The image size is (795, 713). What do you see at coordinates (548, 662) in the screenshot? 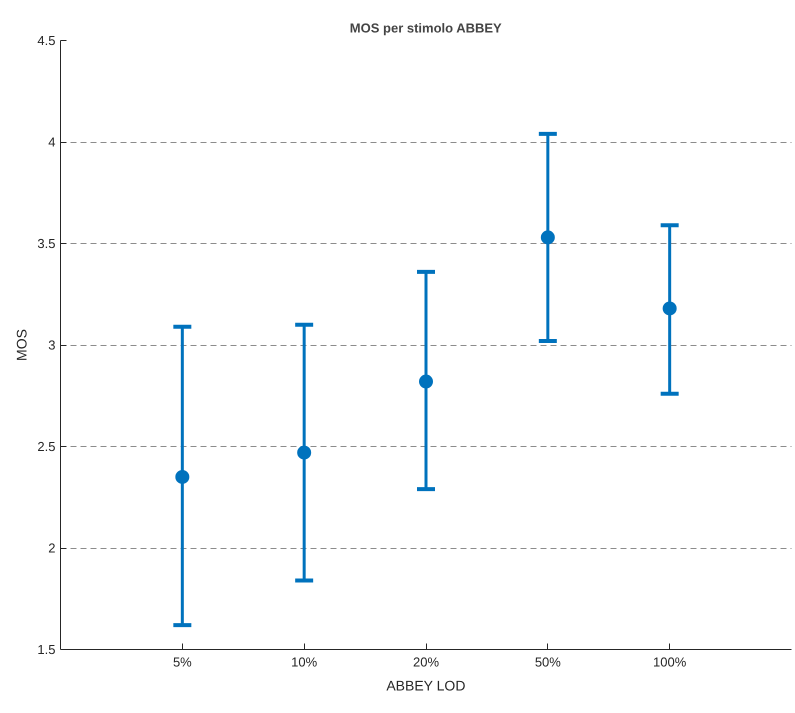
I see `x-tick-label: 50%` at bounding box center [548, 662].